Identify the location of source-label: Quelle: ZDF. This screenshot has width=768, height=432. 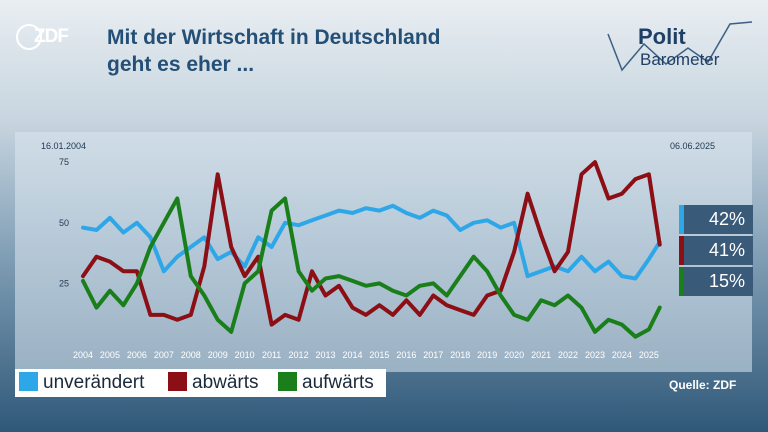
(703, 385).